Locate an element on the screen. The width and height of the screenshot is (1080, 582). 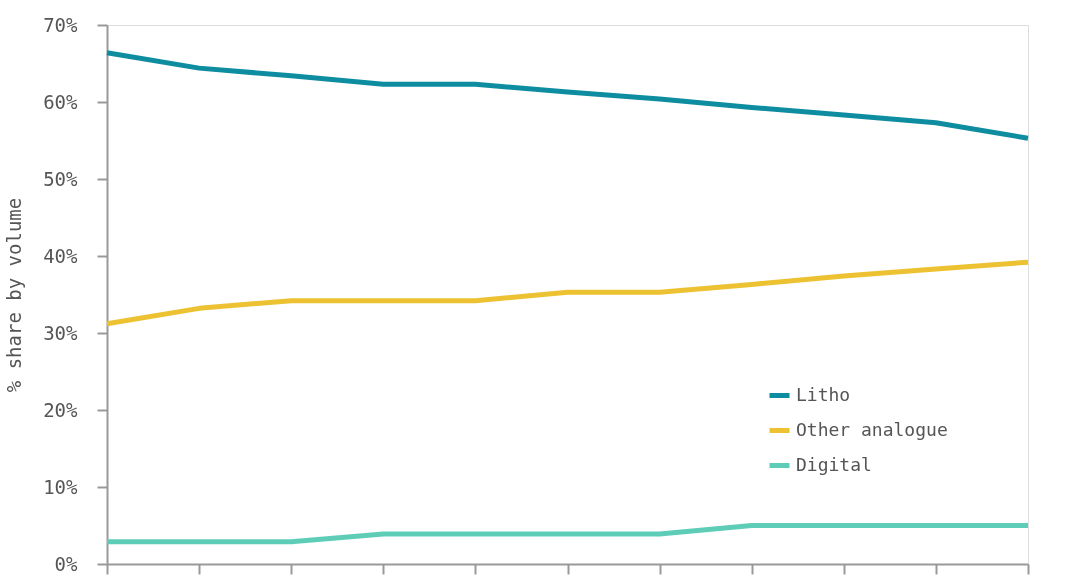
y-tick-label: 30% is located at coordinates (61, 332).